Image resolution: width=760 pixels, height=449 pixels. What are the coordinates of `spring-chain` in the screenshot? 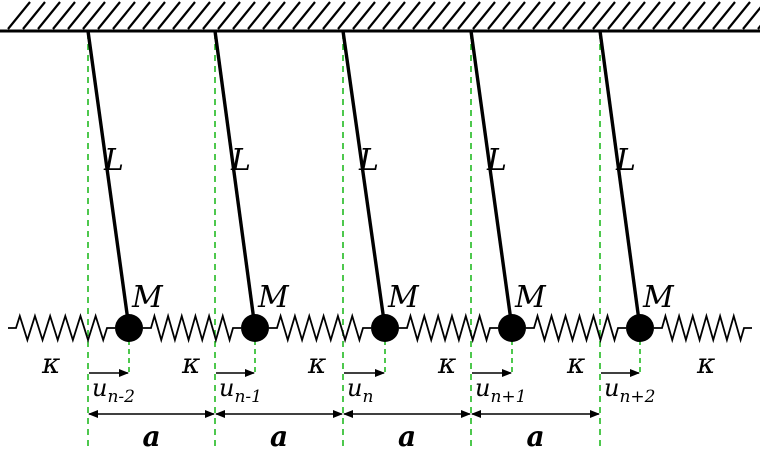 It's located at (380, 328).